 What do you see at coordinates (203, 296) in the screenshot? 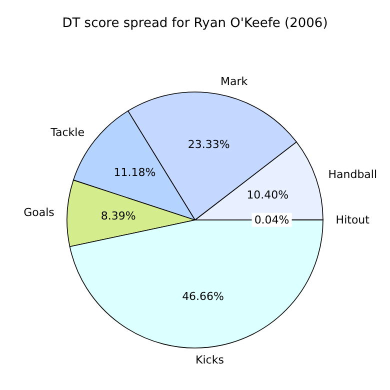
I see `data-label: 46.66%` at bounding box center [203, 296].